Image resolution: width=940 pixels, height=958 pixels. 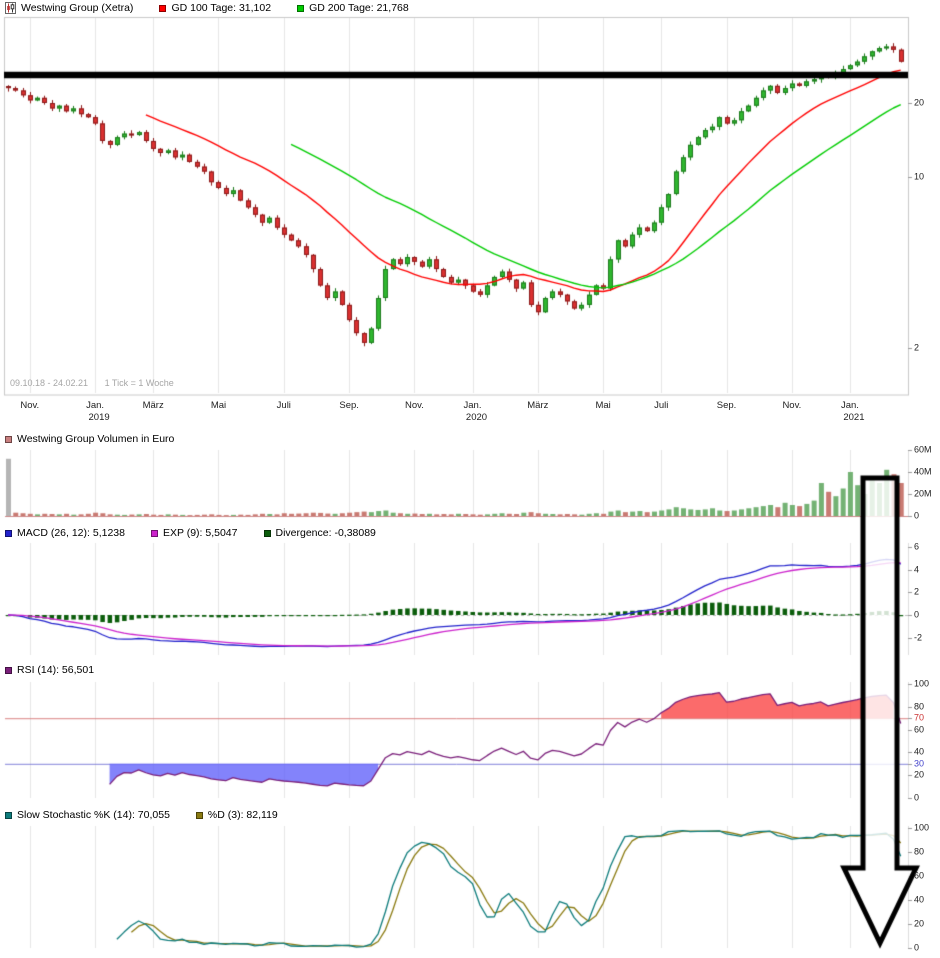 I want to click on date-range: 09.10.18 - 24.02.21, so click(x=49, y=383).